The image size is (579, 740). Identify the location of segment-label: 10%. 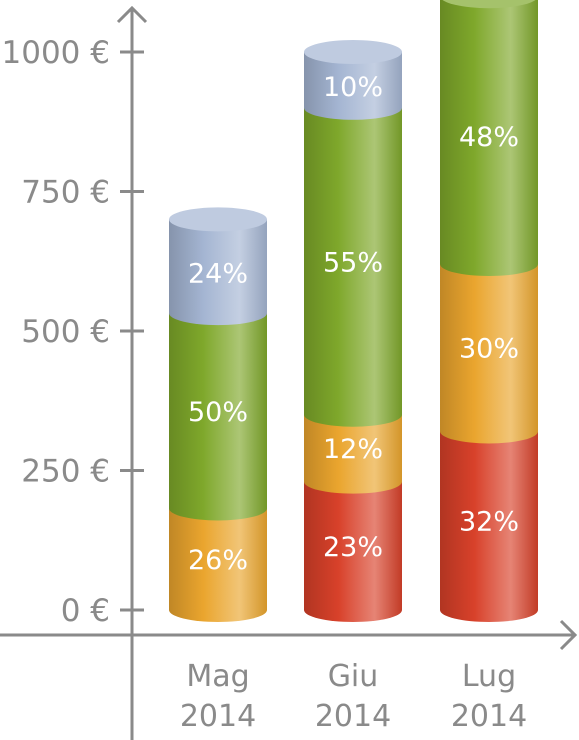
(353, 87).